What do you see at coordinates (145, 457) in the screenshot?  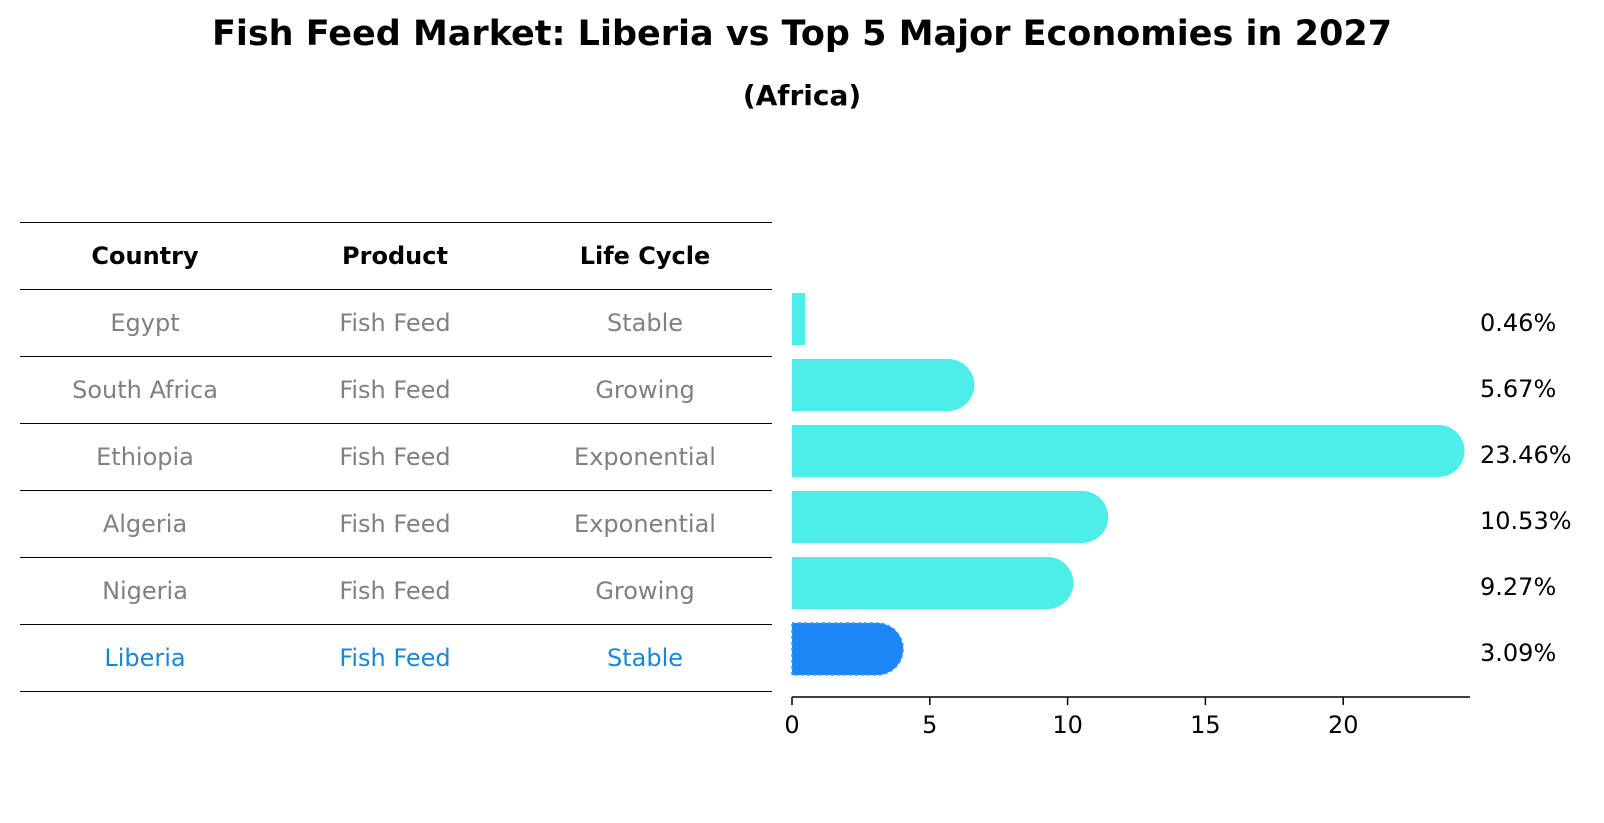 I see `cell-country: Ethiopia` at bounding box center [145, 457].